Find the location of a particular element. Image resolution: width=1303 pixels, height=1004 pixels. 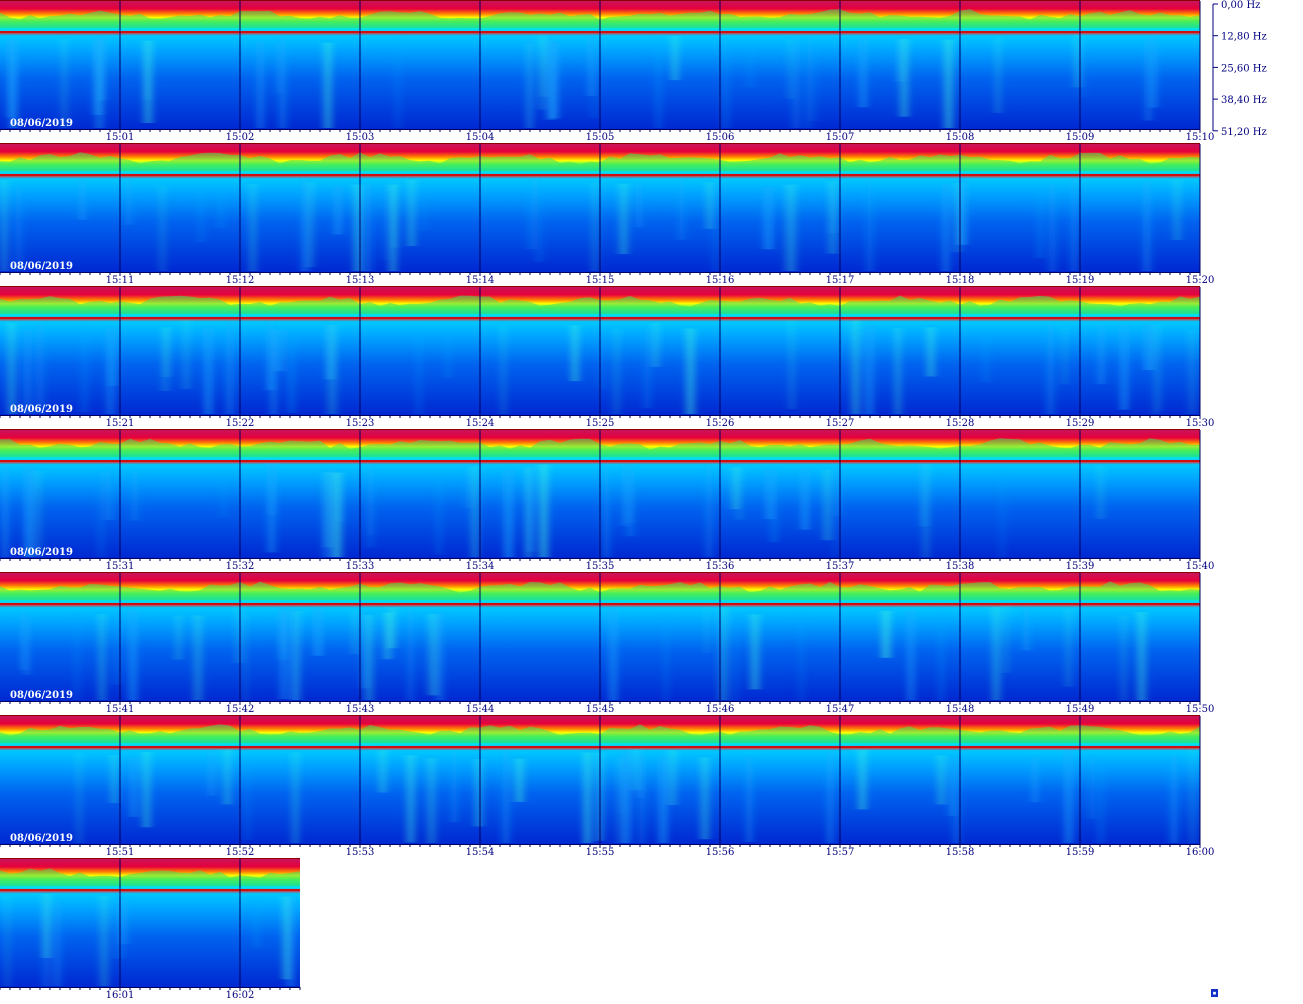

time-label: 15:24 is located at coordinates (480, 423).